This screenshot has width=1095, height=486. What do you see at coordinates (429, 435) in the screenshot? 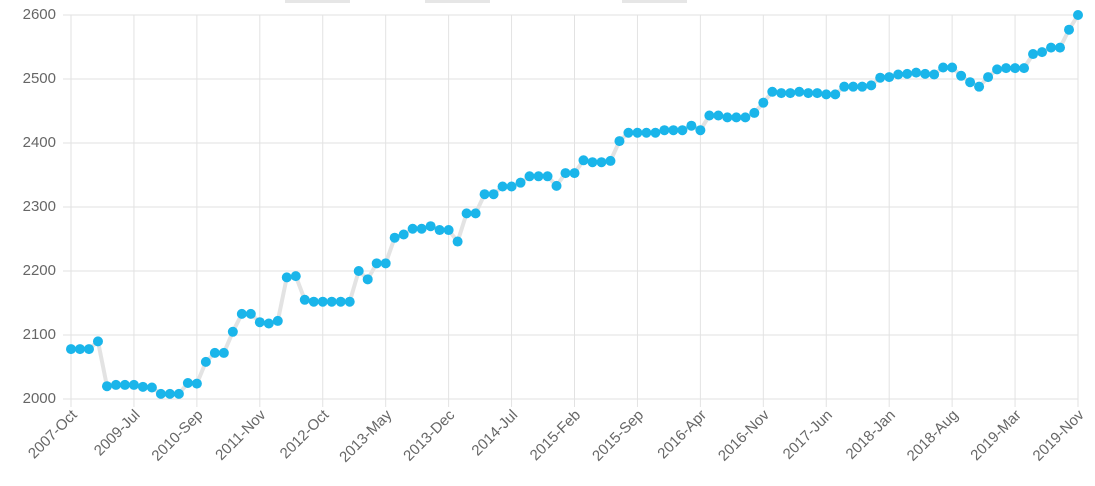
I see `x-tick-label: 2013-Dec` at bounding box center [429, 435].